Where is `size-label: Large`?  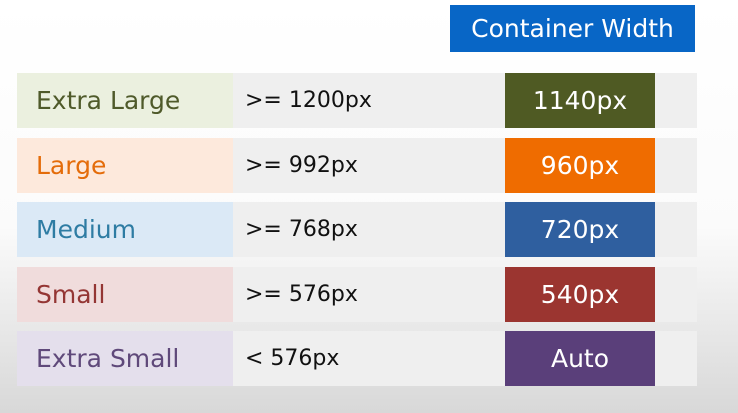
size-label: Large is located at coordinates (125, 165).